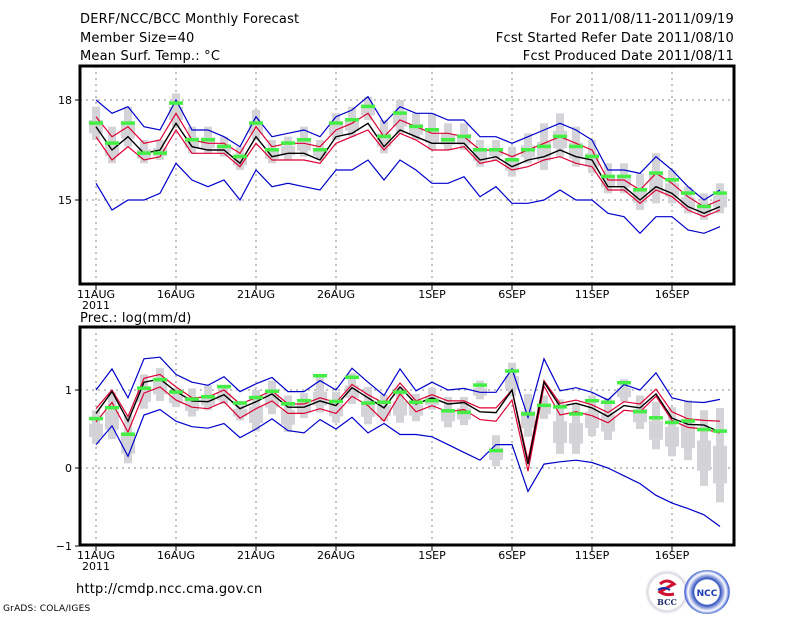 The image size is (800, 618). What do you see at coordinates (667, 592) in the screenshot?
I see `bcc-logo: BCC` at bounding box center [667, 592].